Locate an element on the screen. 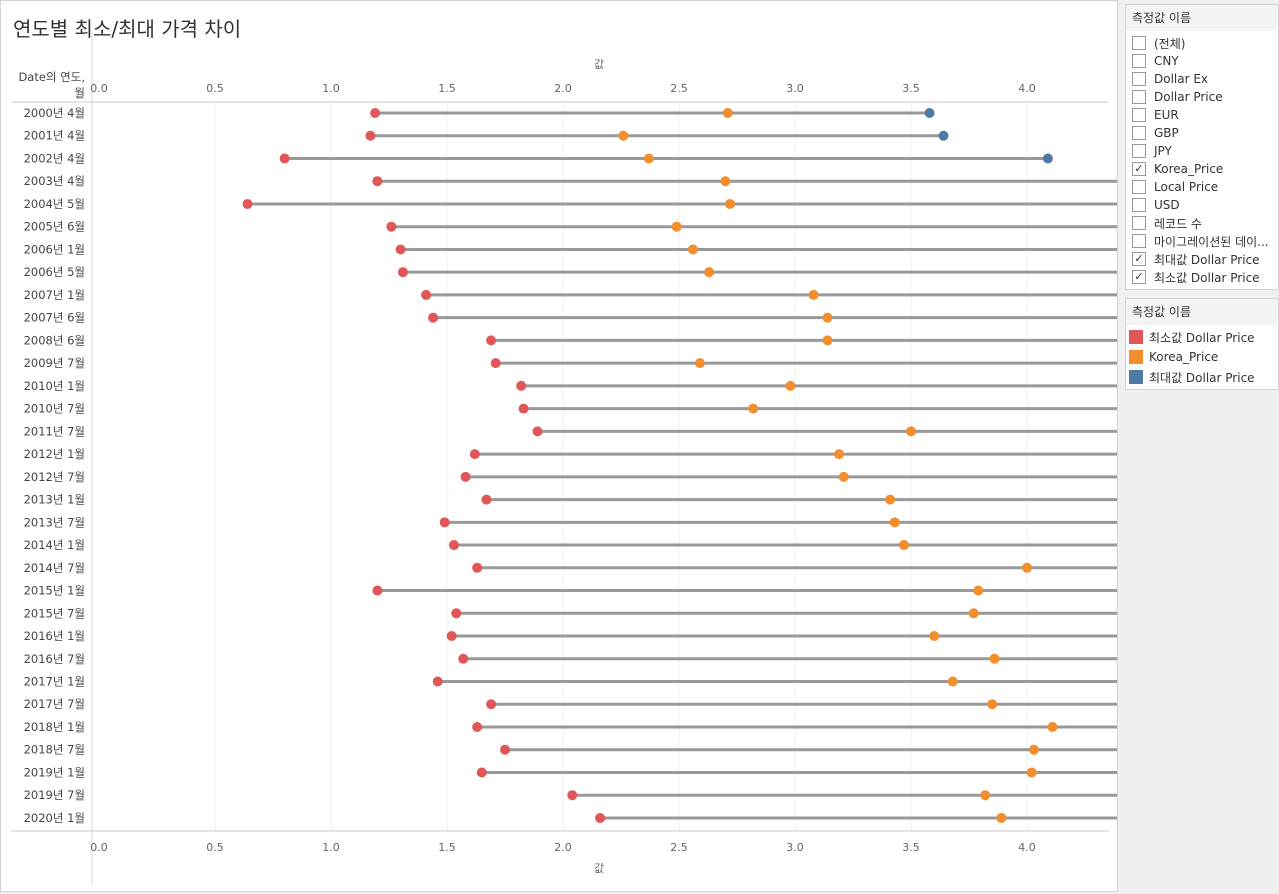 The image size is (1279, 894). filter-item: Dollar Price is located at coordinates (1202, 97).